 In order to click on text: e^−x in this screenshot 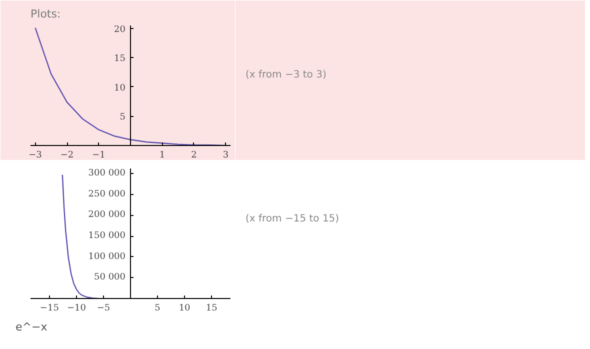, I will do `click(32, 327)`.